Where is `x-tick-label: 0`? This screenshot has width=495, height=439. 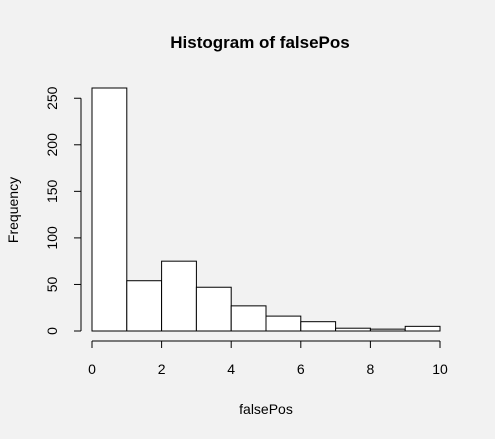
x-tick-label: 0 is located at coordinates (92, 369).